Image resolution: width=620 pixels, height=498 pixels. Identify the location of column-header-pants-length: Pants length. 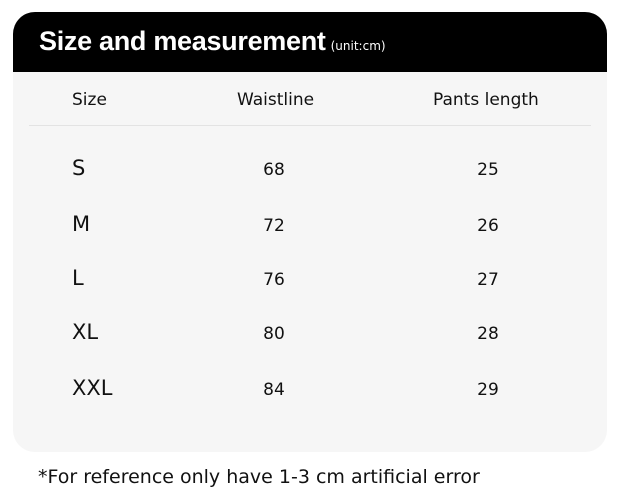
(486, 100).